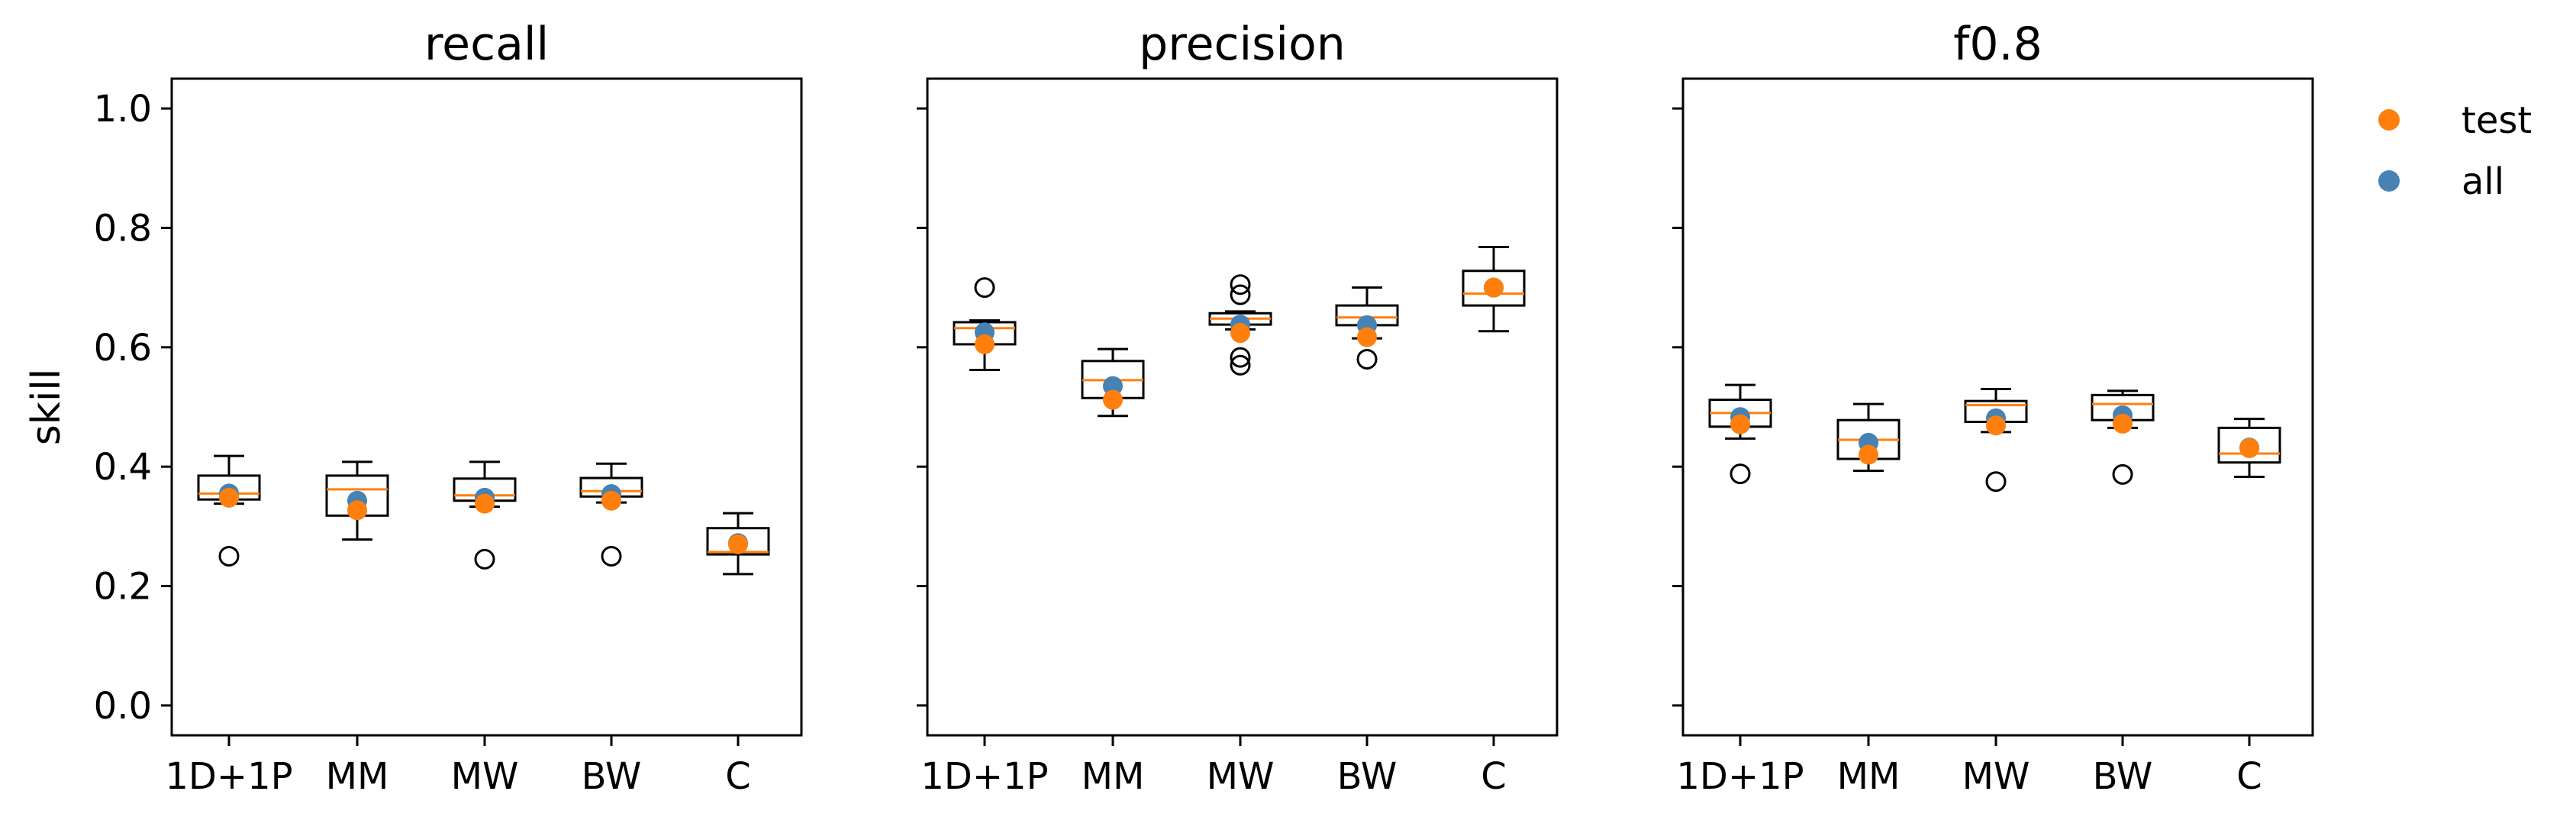  What do you see at coordinates (123, 228) in the screenshot?
I see `y-tick-label: 0.8` at bounding box center [123, 228].